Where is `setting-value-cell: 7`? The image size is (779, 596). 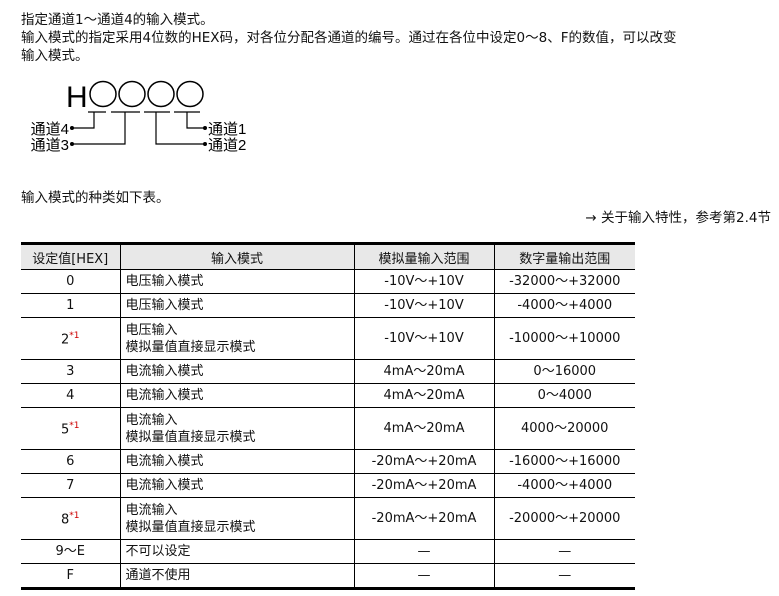 setting-value-cell: 7 is located at coordinates (70, 485).